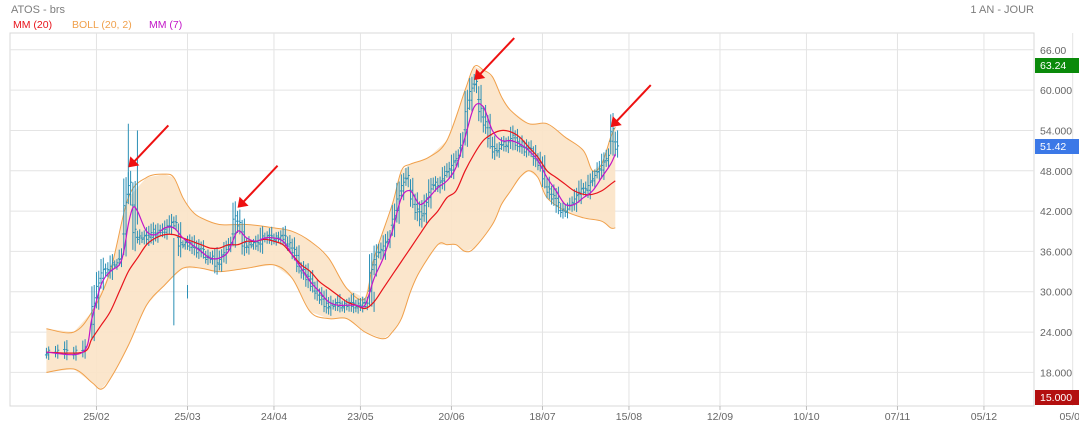  What do you see at coordinates (96, 417) in the screenshot?
I see `x-tick-label: 25/02` at bounding box center [96, 417].